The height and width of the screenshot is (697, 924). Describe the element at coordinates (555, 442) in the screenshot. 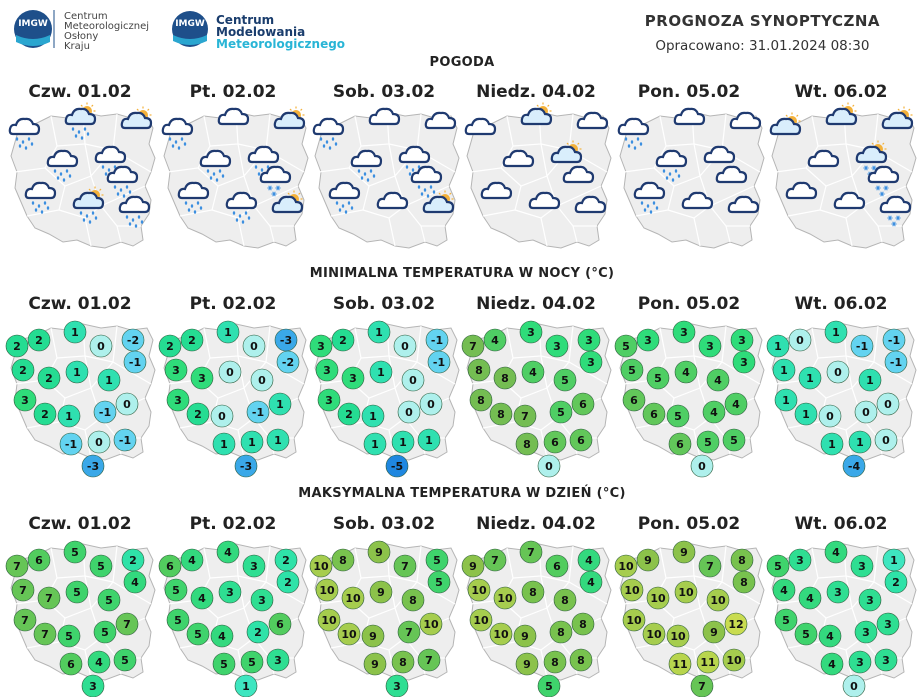

I see `temperature-value: 6` at that location.